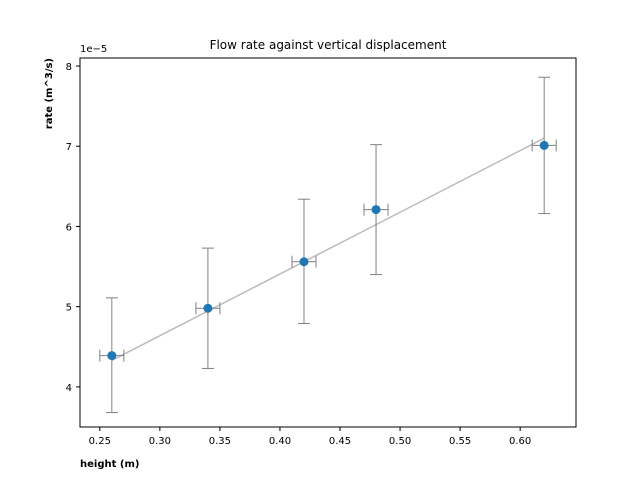 The image size is (640, 484). Describe the element at coordinates (310, 437) in the screenshot. I see `x-axis: 0.25 0.30 0.35 0.40 0.45 0.50 0.55 0.60` at that location.